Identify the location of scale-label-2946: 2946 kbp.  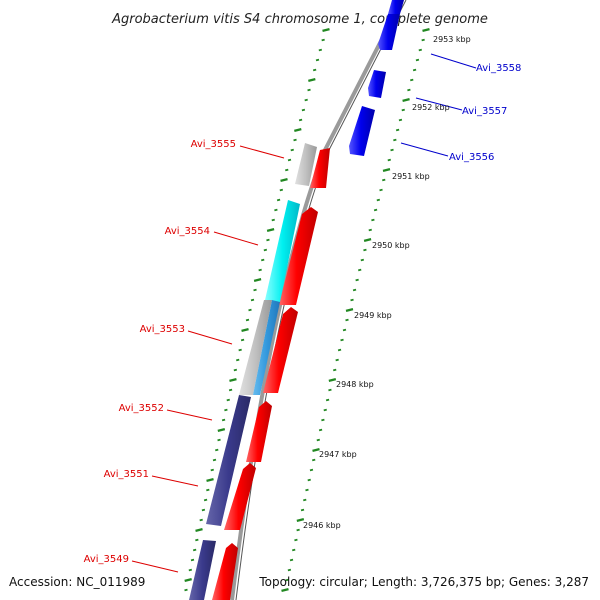
(322, 525).